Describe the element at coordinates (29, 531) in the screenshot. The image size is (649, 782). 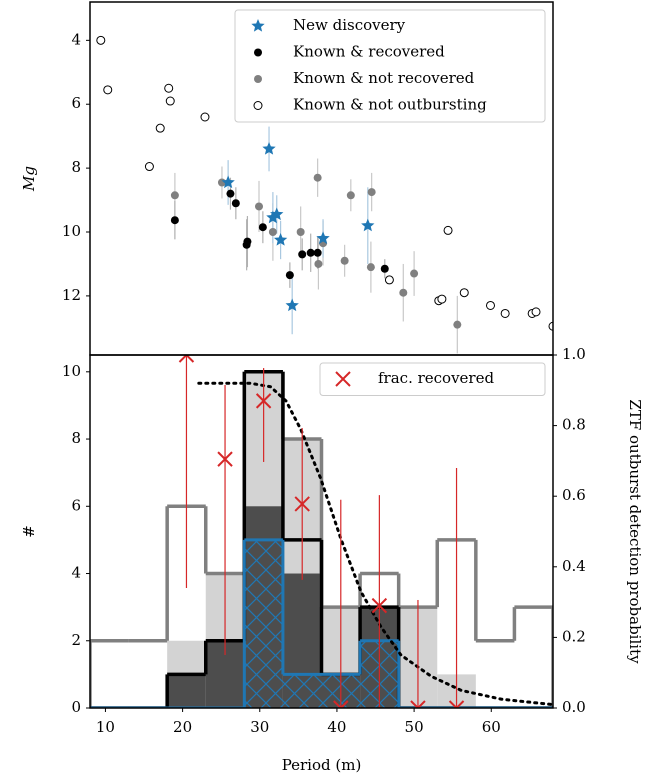
I see `y-axis-label: #` at that location.